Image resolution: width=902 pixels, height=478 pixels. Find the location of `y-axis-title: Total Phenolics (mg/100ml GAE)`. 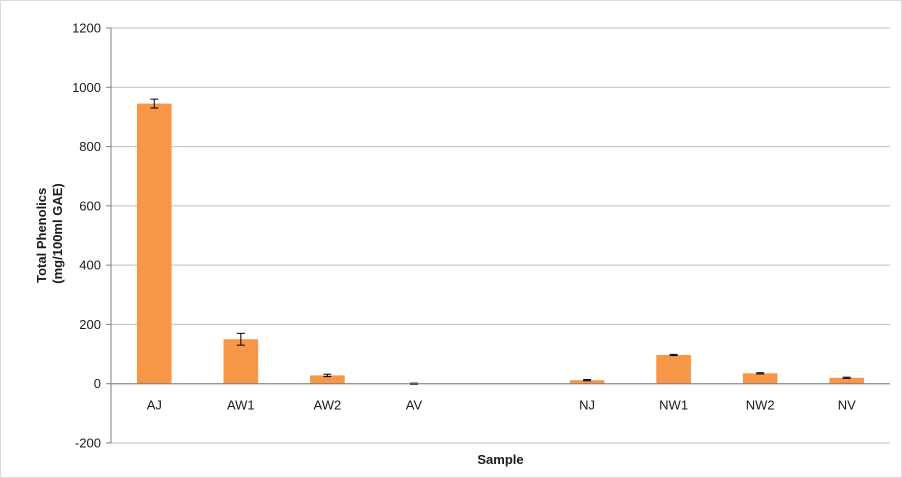

y-axis-title: Total Phenolics (mg/100ml GAE) is located at coordinates (49, 233).